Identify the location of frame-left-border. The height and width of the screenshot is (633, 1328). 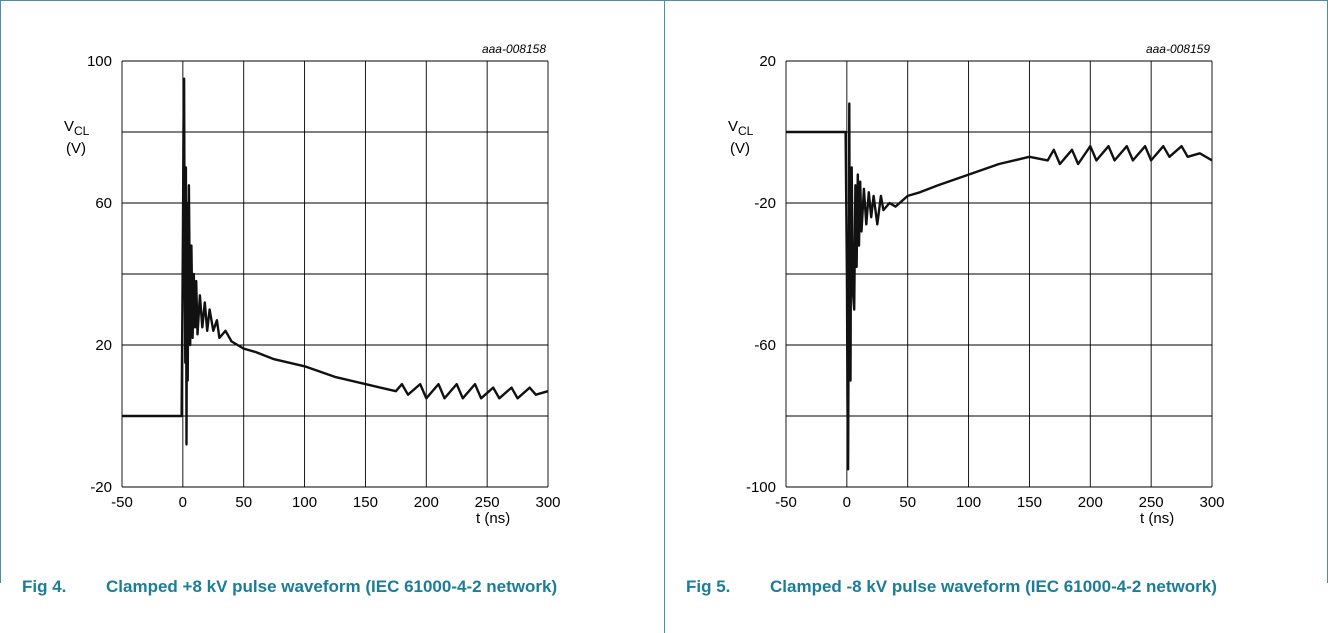
(0, 291).